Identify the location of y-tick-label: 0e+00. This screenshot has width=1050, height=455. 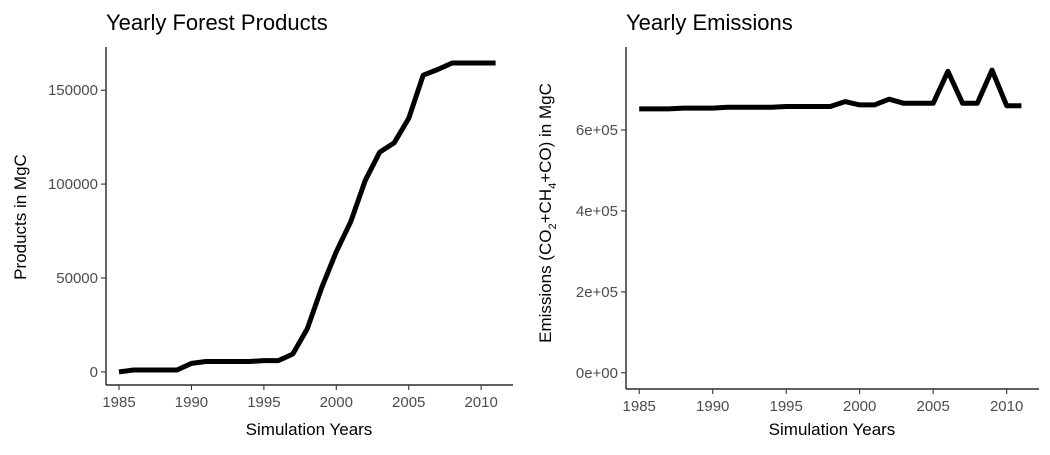
(597, 373).